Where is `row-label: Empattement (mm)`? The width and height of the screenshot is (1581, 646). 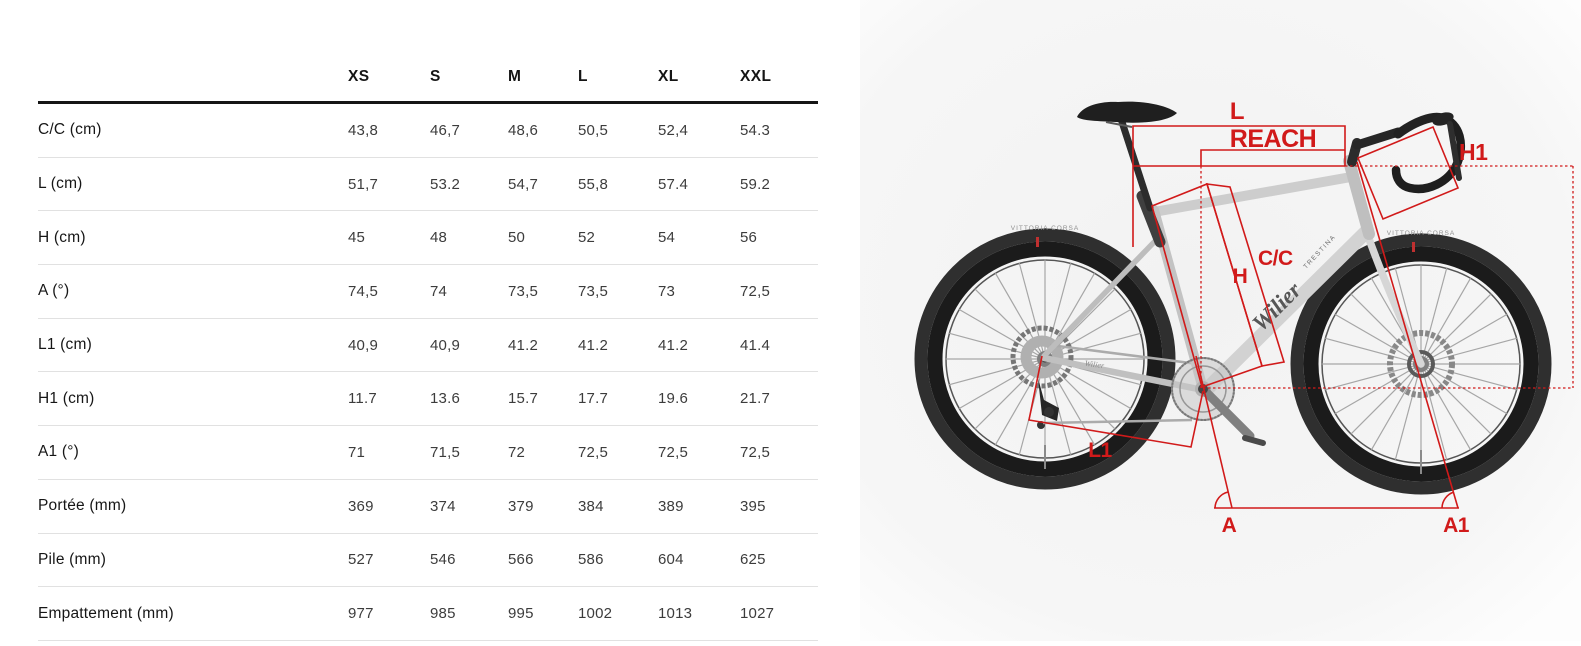 row-label: Empattement (mm) is located at coordinates (106, 613).